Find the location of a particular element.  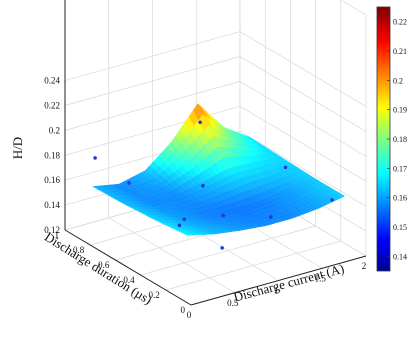

x-tick-label: 1.5 is located at coordinates (321, 278).